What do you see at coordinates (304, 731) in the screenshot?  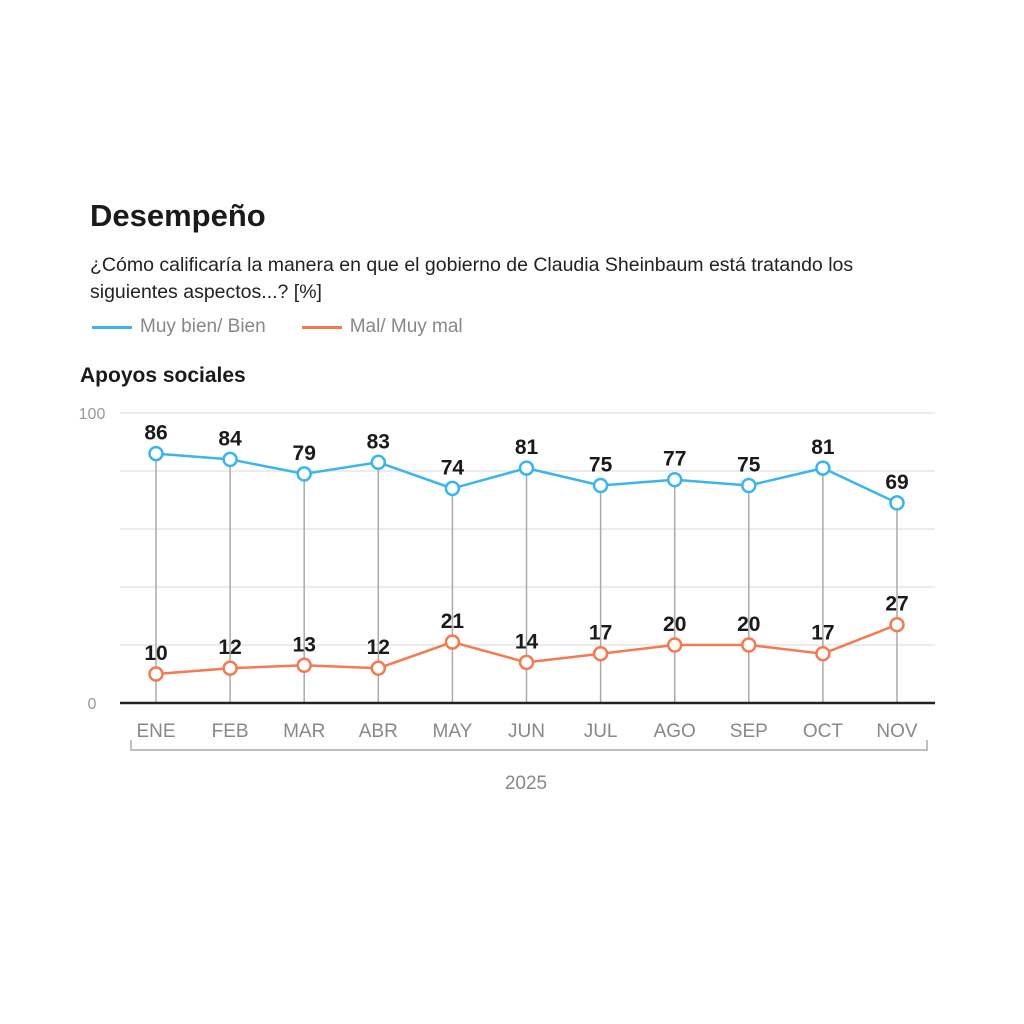 I see `x-tick-label: MAR` at bounding box center [304, 731].